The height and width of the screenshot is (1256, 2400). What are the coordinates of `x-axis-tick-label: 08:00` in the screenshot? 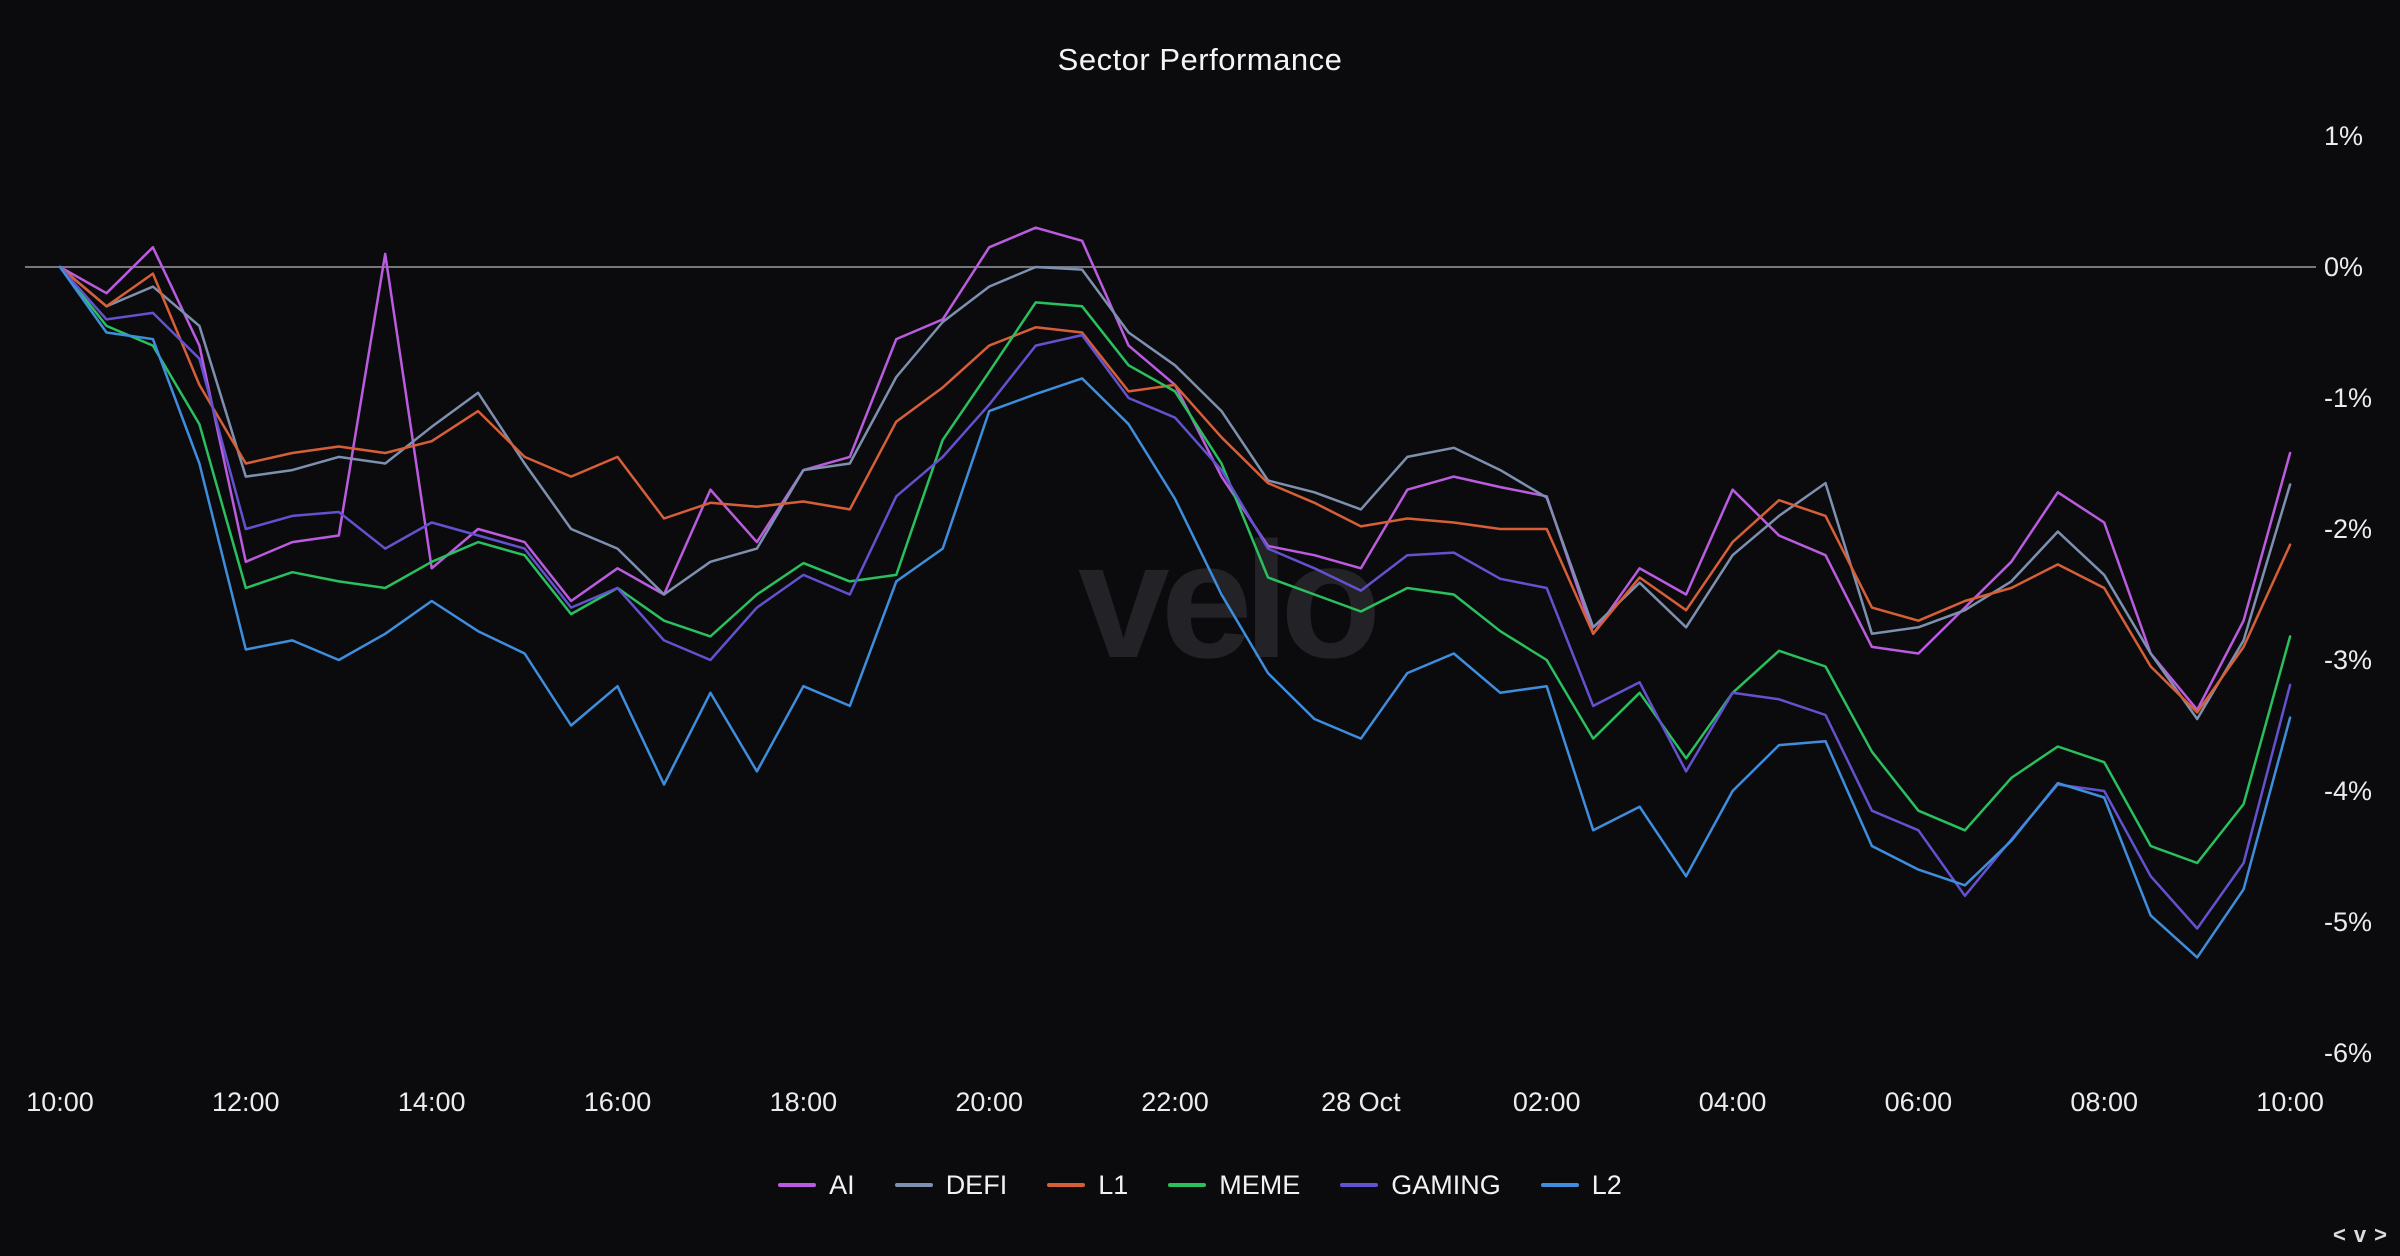 It's located at (2104, 1102).